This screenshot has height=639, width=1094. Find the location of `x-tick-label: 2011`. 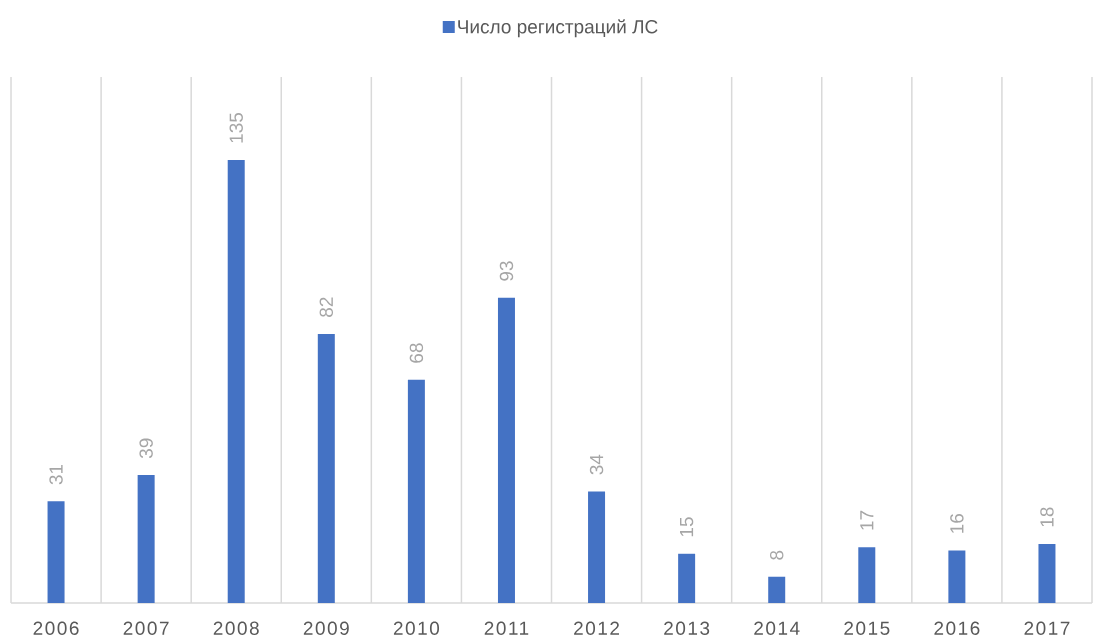

x-tick-label: 2011 is located at coordinates (506, 628).